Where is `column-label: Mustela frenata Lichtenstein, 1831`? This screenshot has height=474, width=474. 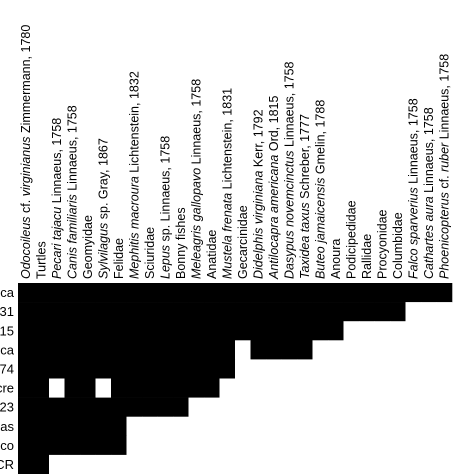 column-label: Mustela frenata Lichtenstein, 1831 is located at coordinates (227, 183).